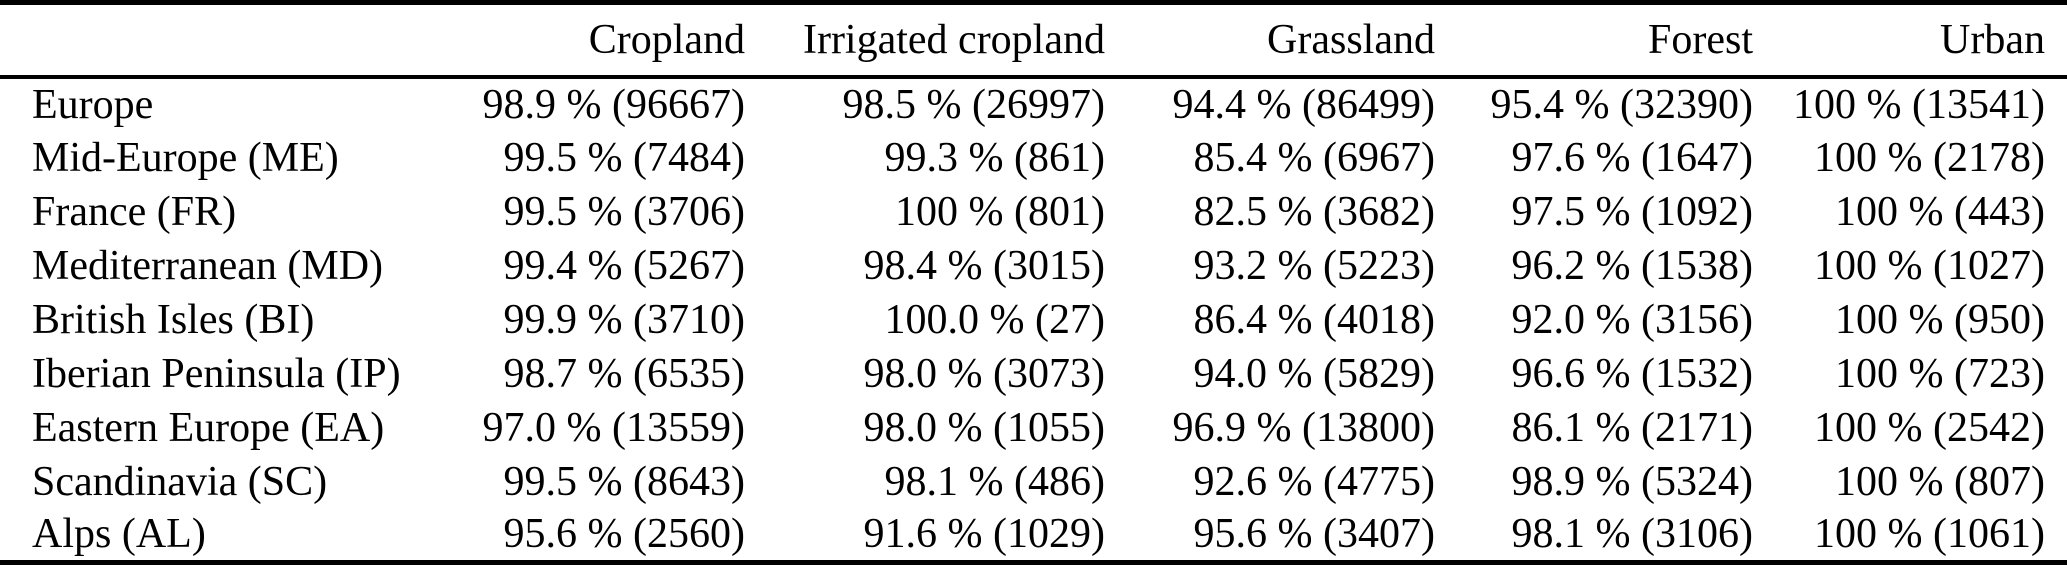  I want to click on value-cell: 92.0 % (3156), so click(1632, 319).